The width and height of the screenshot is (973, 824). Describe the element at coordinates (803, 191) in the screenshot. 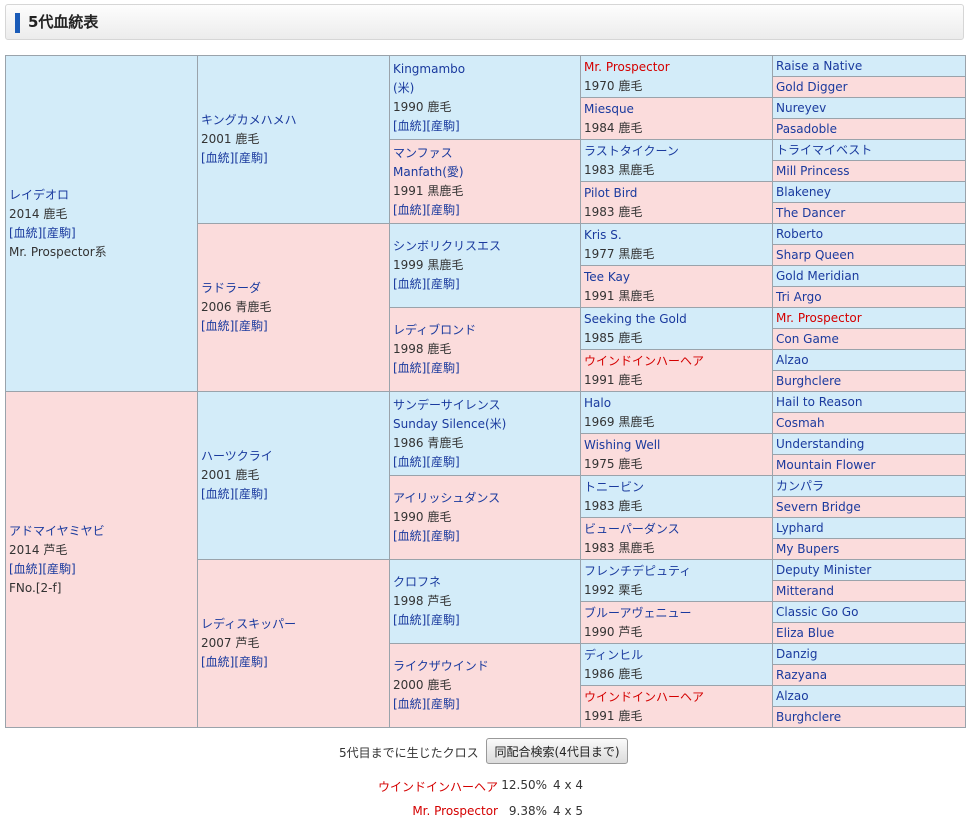

I see `g5-name: Blakeney` at that location.